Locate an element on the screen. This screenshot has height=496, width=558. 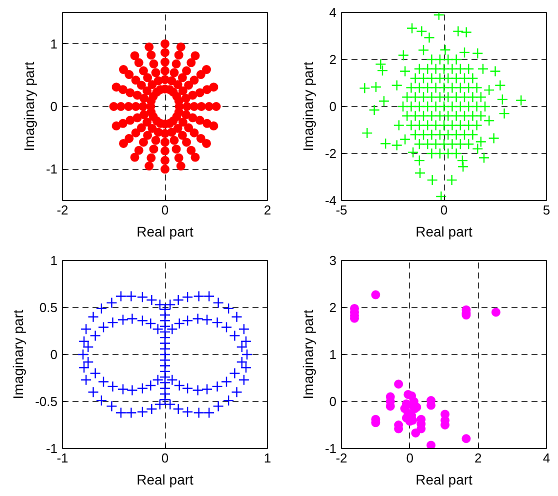
y-tick-label: -4 is located at coordinates (330, 200).